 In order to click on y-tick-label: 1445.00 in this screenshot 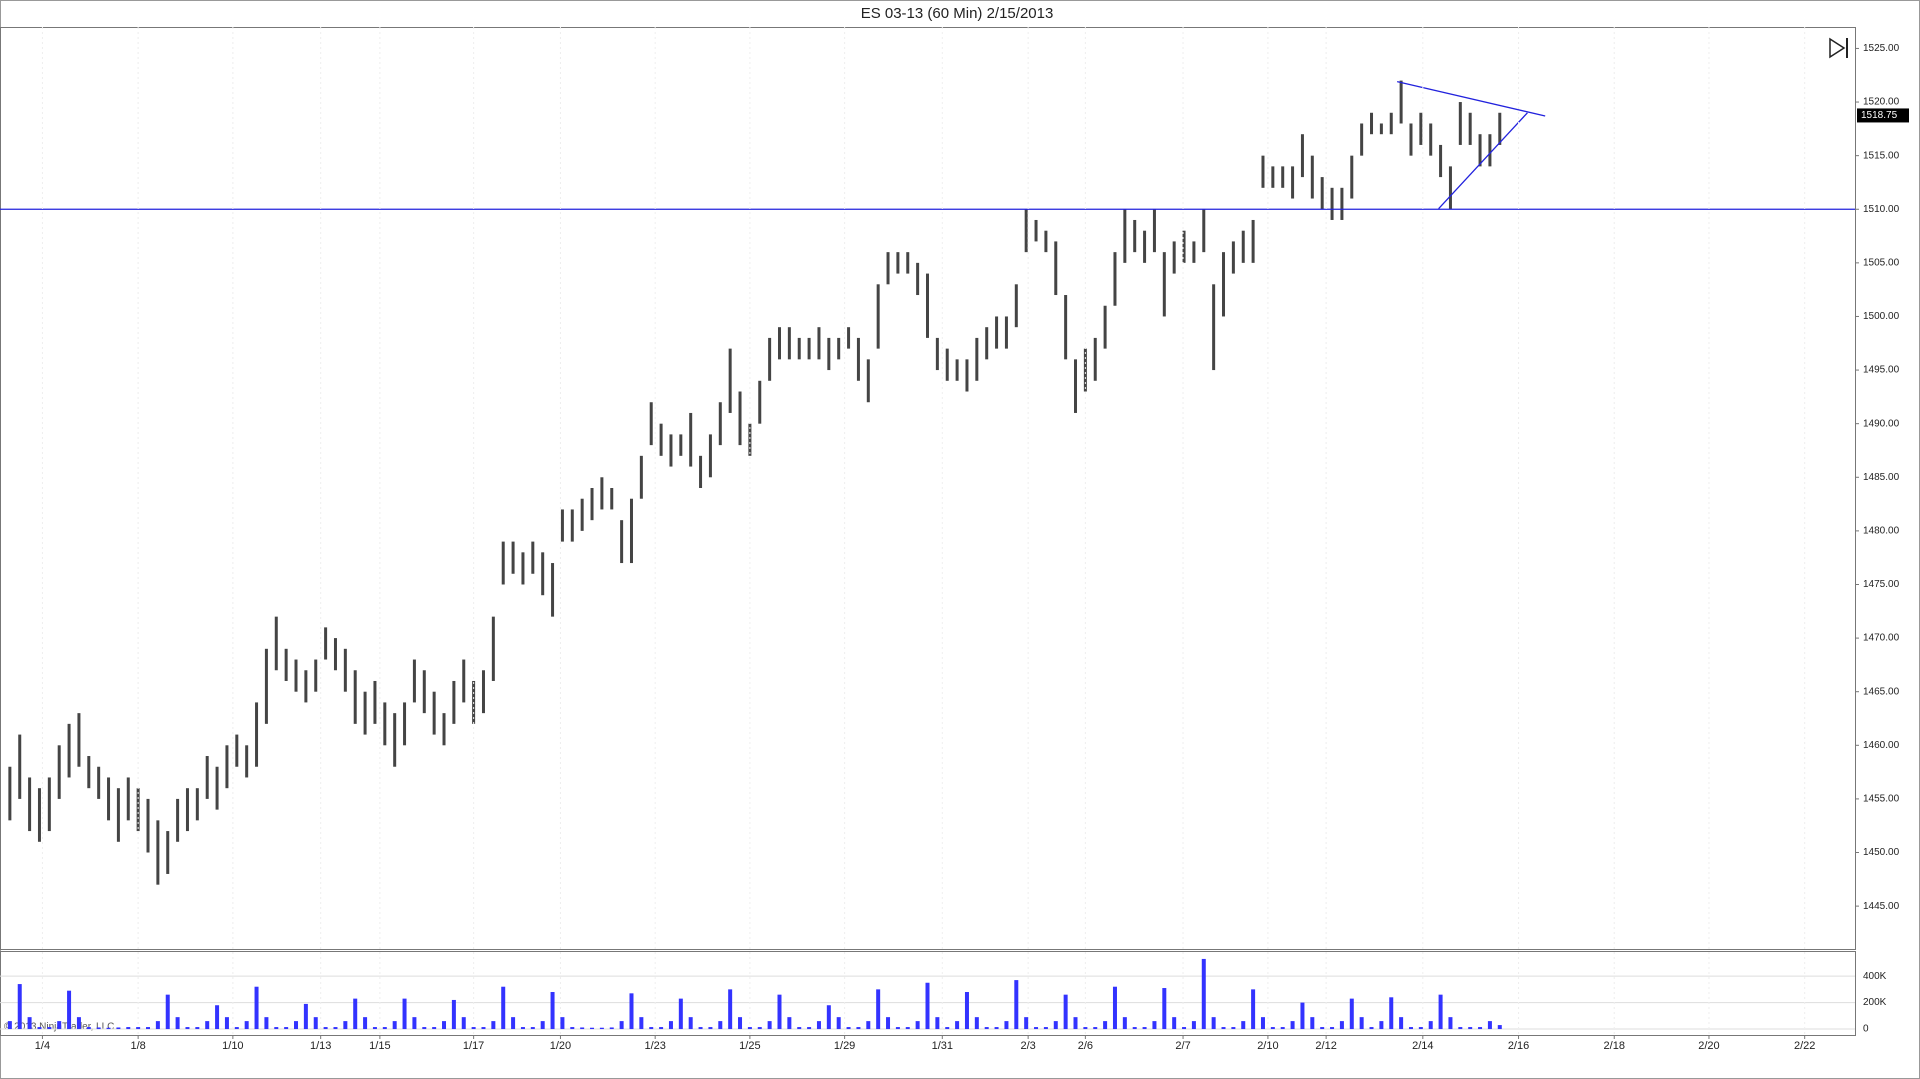, I will do `click(1881, 906)`.